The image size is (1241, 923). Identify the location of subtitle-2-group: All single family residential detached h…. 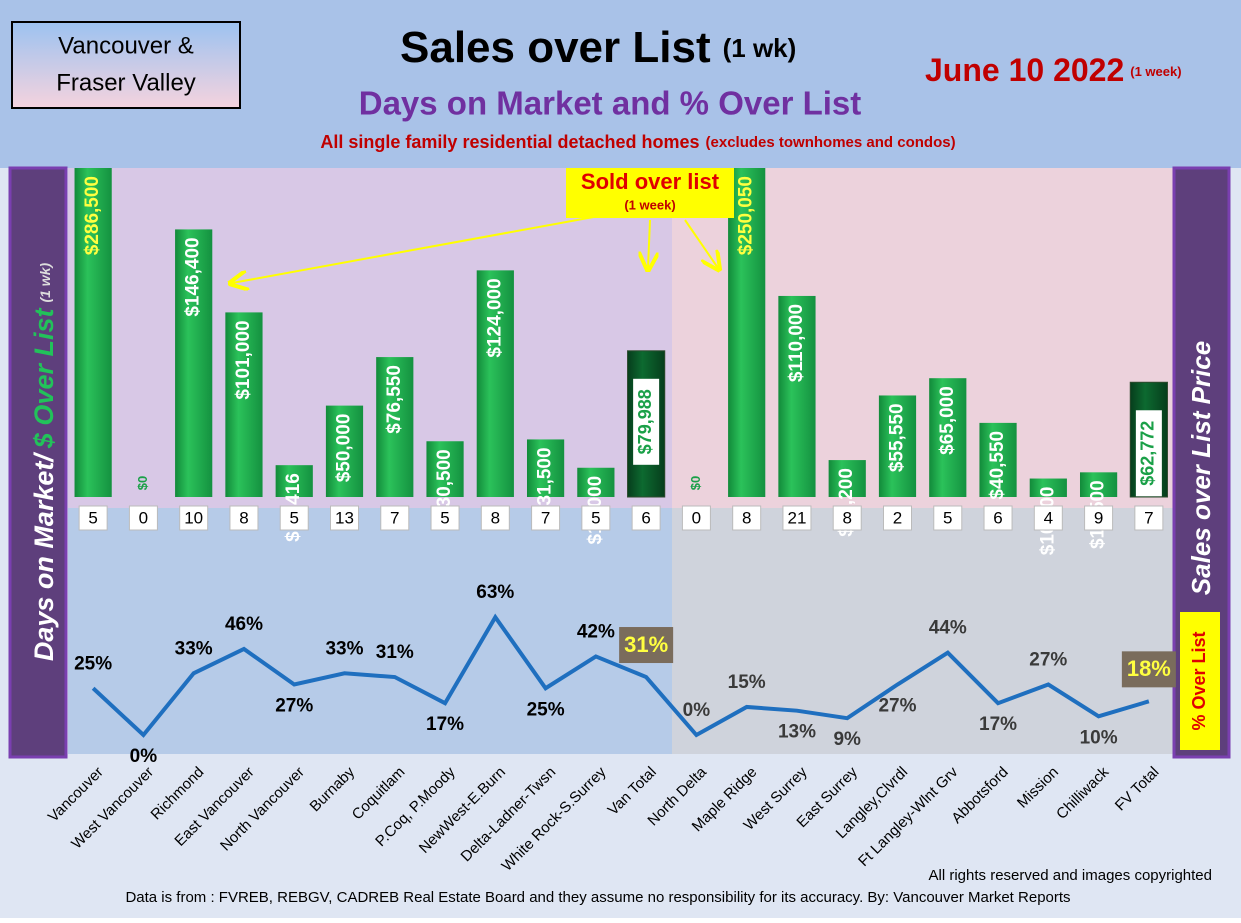
(637, 142).